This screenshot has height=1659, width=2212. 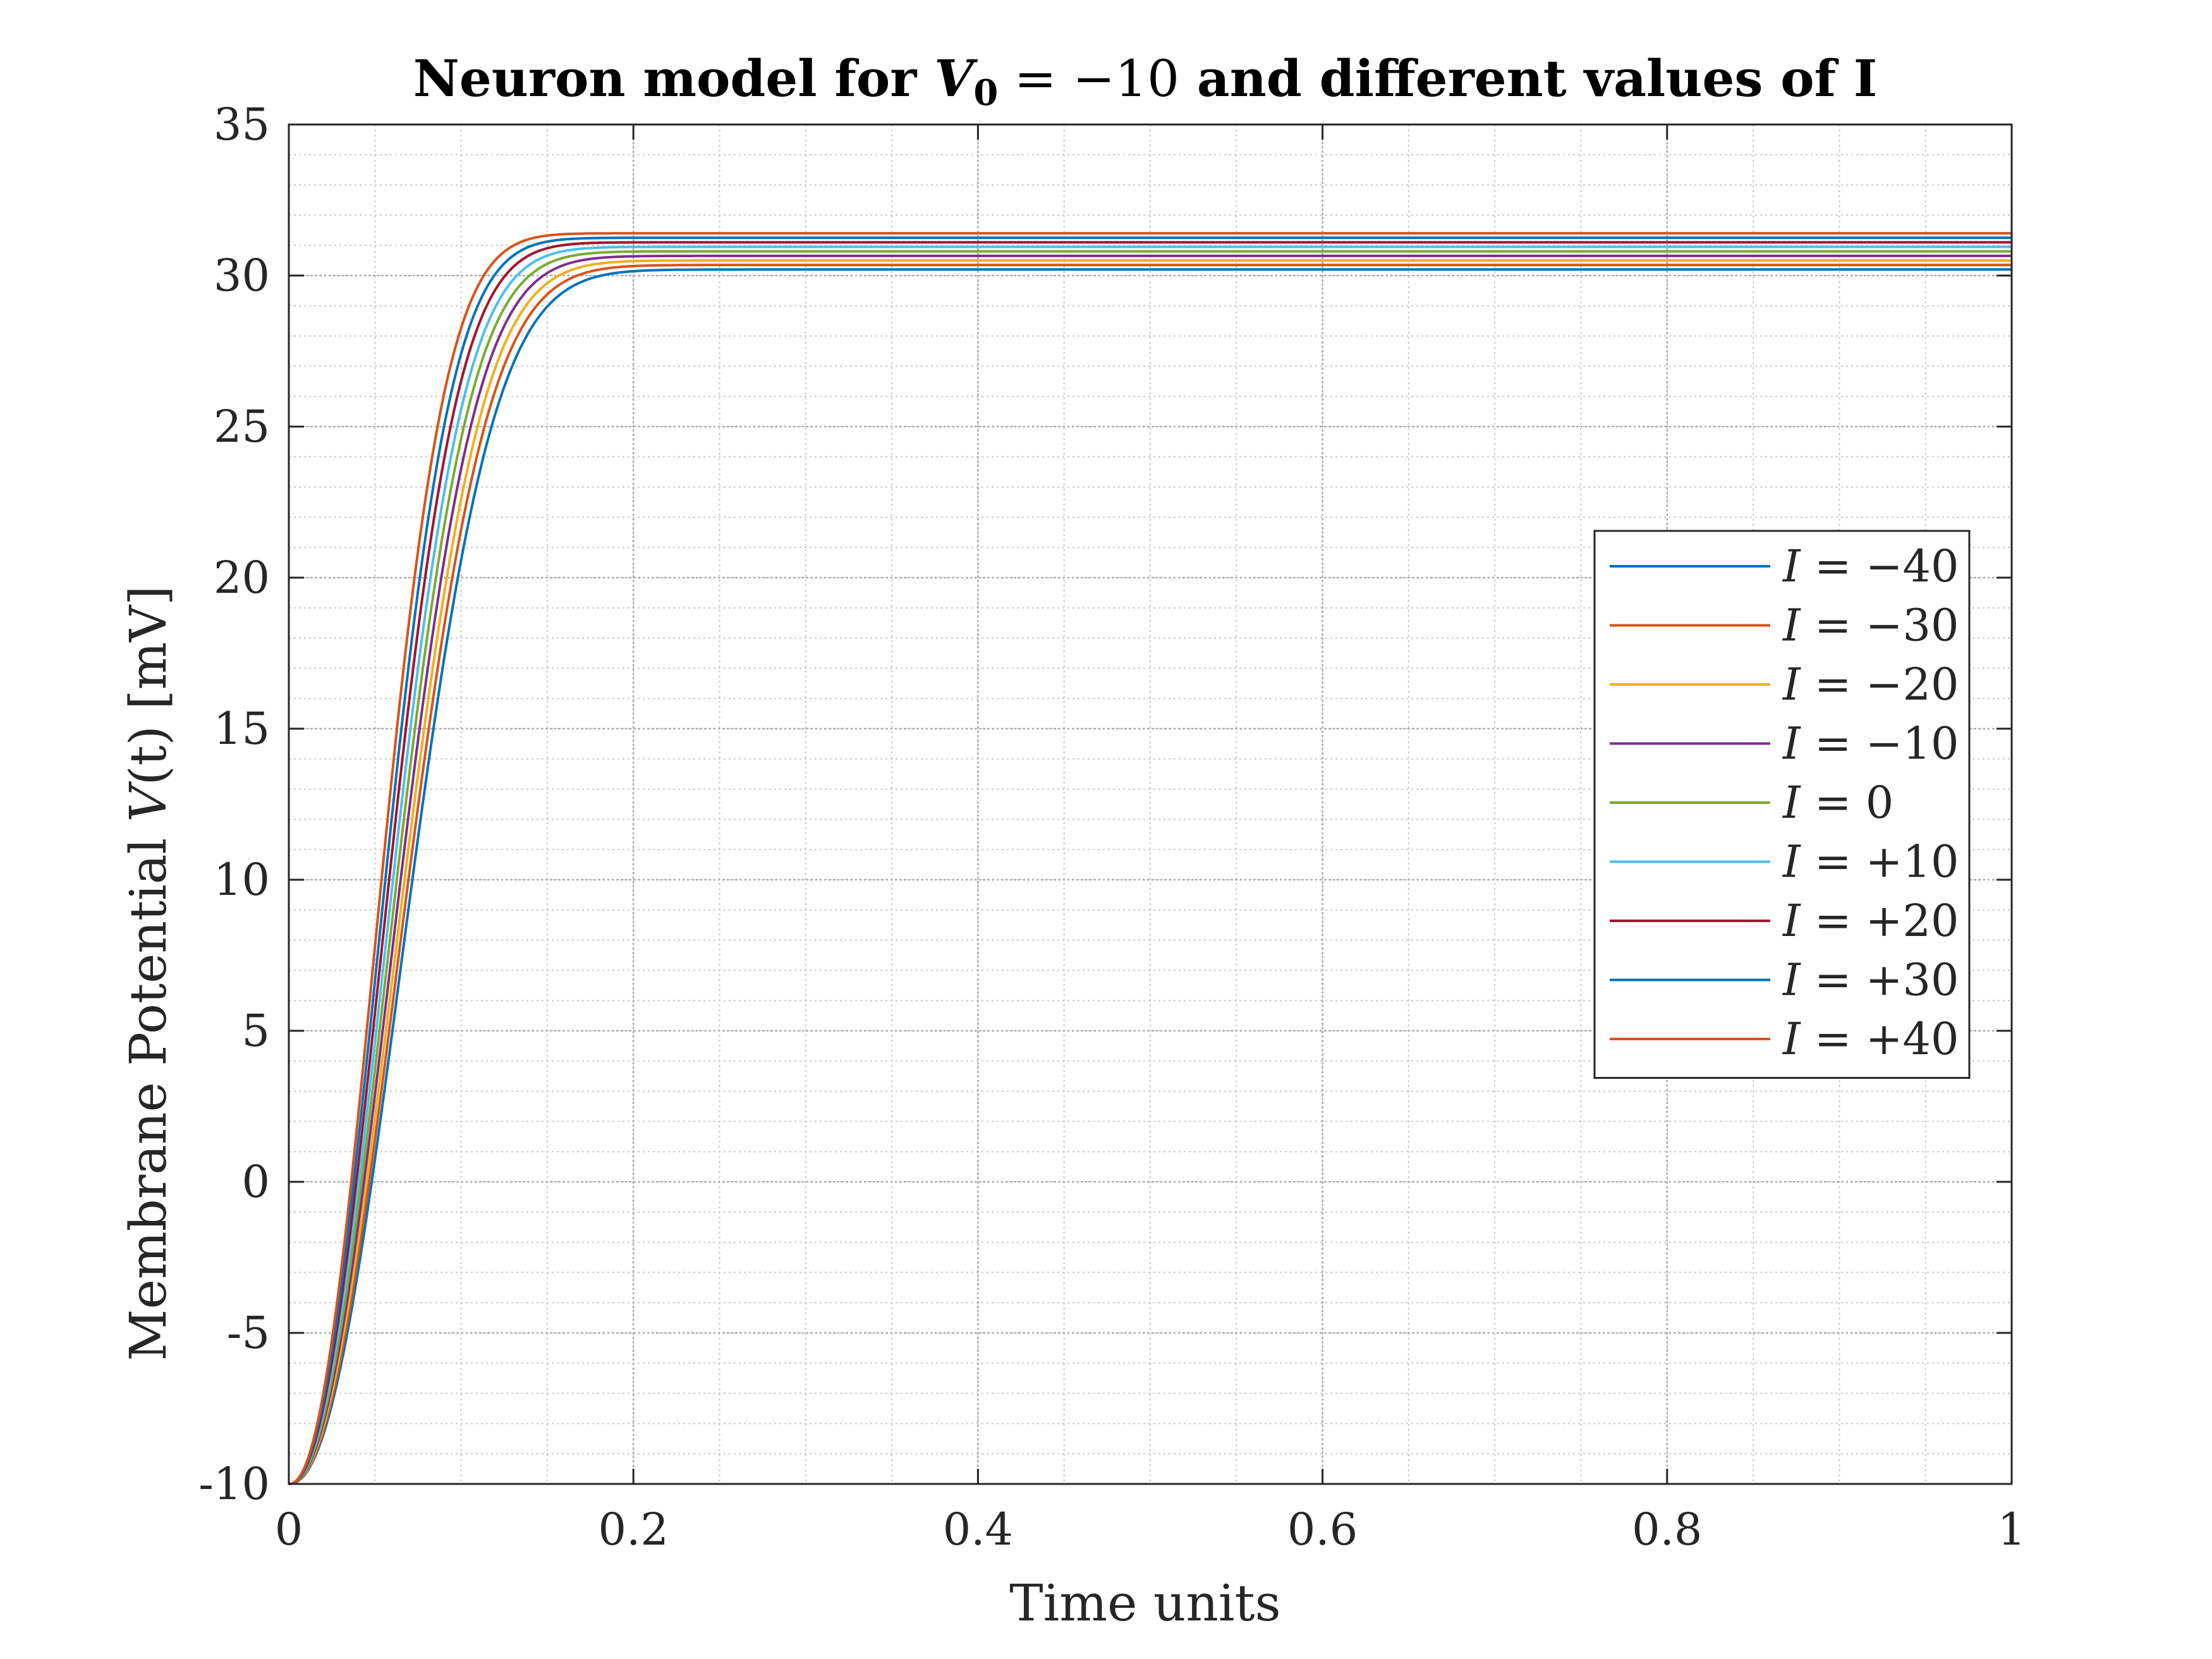 I want to click on legend-entry: I = +40, so click(x=1784, y=1039).